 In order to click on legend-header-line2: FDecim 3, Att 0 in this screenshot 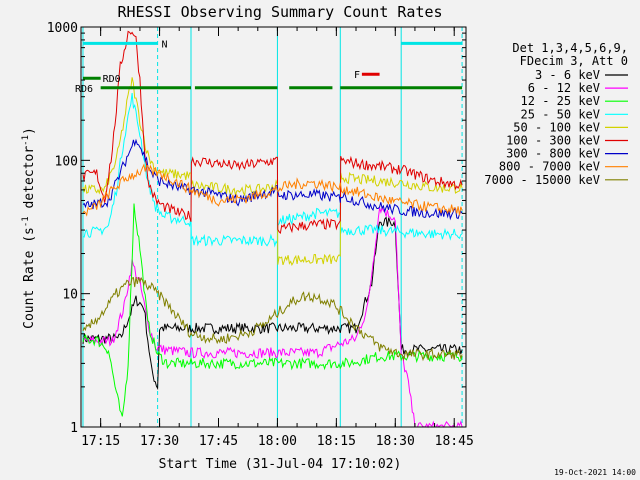, I will do `click(574, 61)`.